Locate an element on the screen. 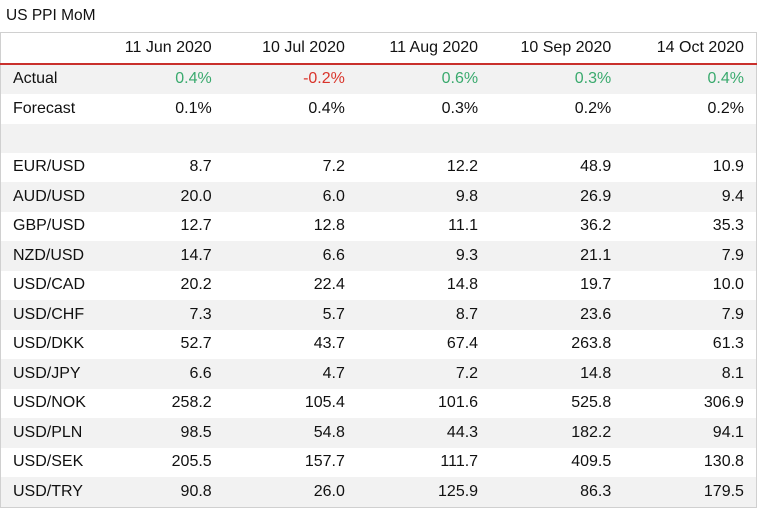 The image size is (758, 508). pair-value: 263.8 is located at coordinates (591, 344).